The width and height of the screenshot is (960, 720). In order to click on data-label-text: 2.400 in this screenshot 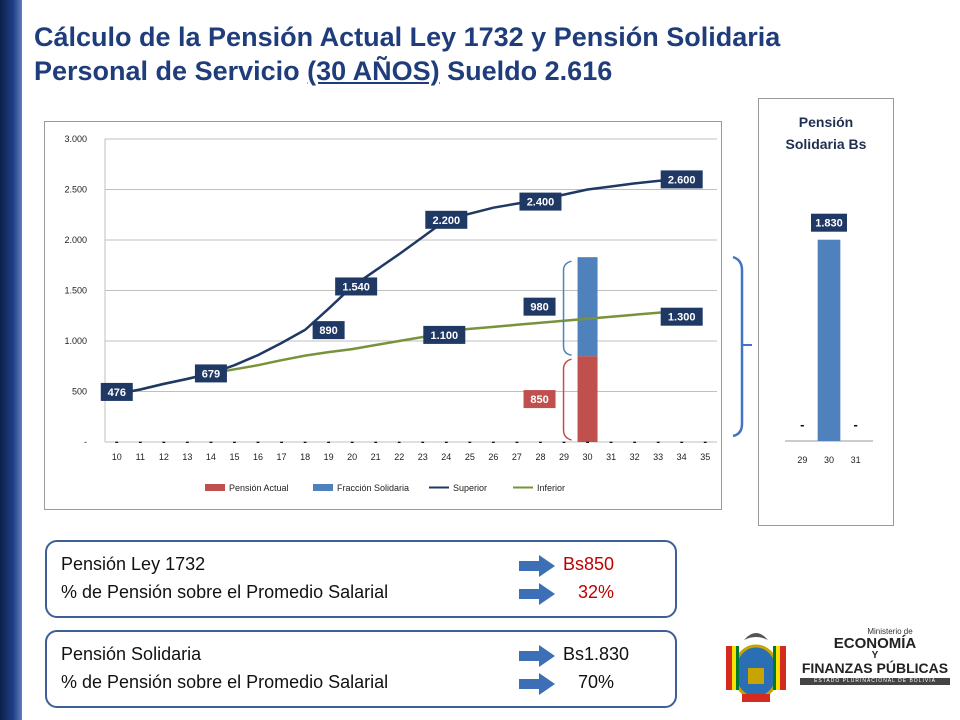, I will do `click(541, 203)`.